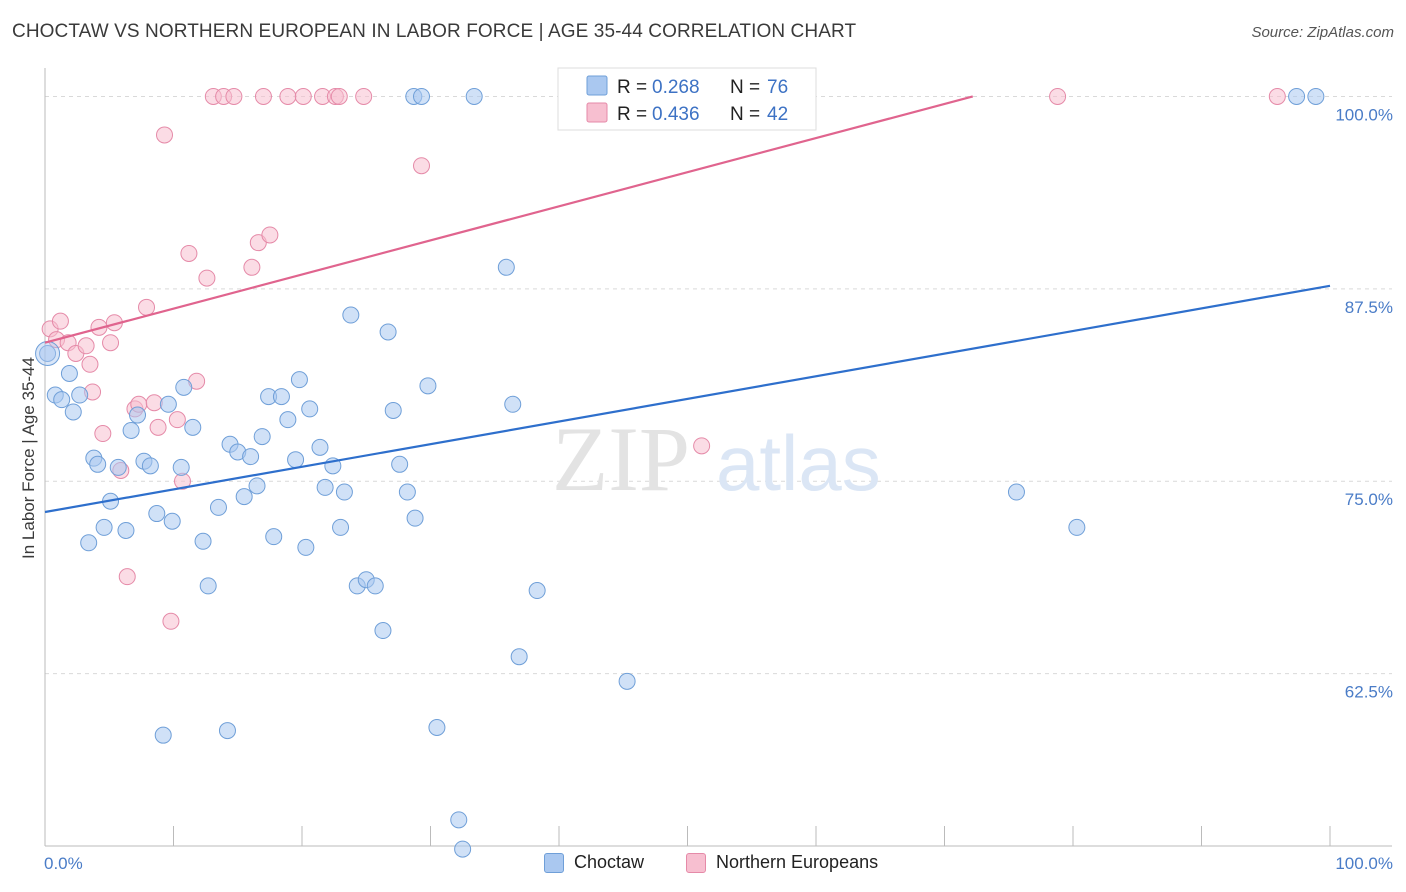 The height and width of the screenshot is (892, 1406). I want to click on legend-r-label-choctaw: R =, so click(632, 87).